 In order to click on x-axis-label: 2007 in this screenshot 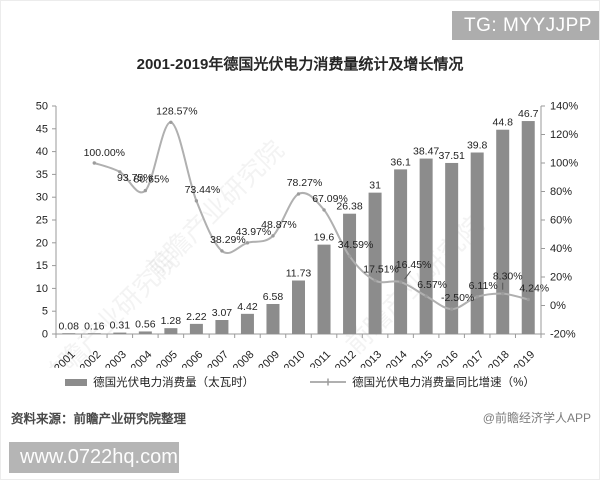, I will do `click(218, 358)`.